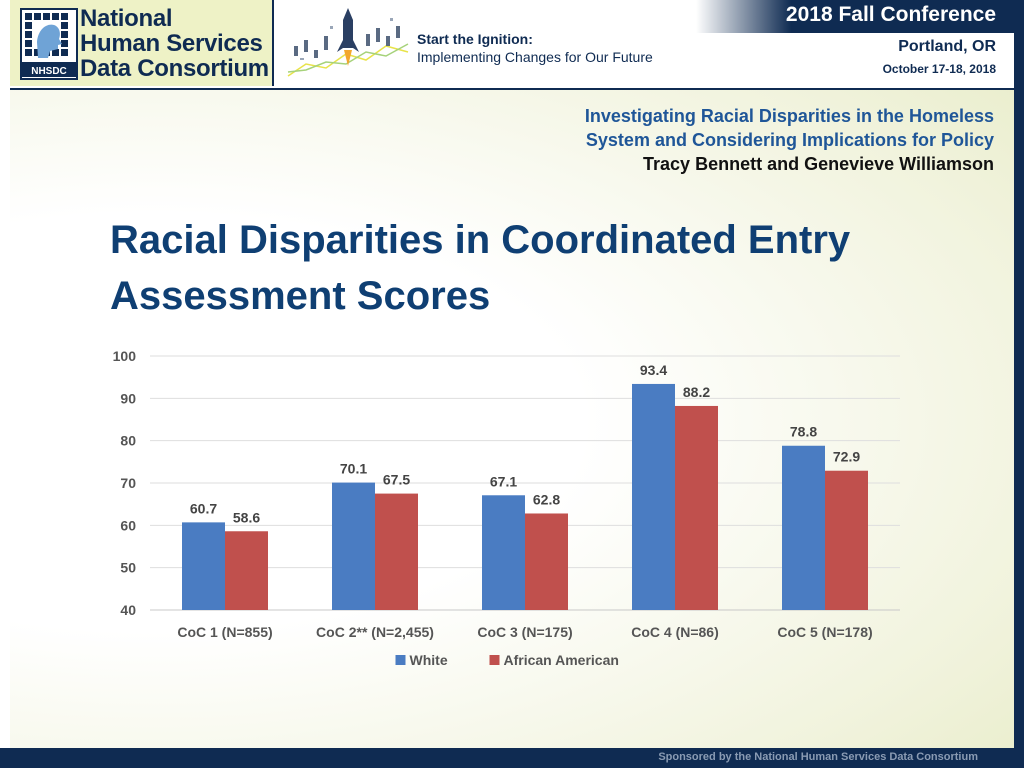 The image size is (1024, 768). Describe the element at coordinates (818, 164) in the screenshot. I see `session-authors: Tracy Bennett and Genevieve Williamson` at that location.